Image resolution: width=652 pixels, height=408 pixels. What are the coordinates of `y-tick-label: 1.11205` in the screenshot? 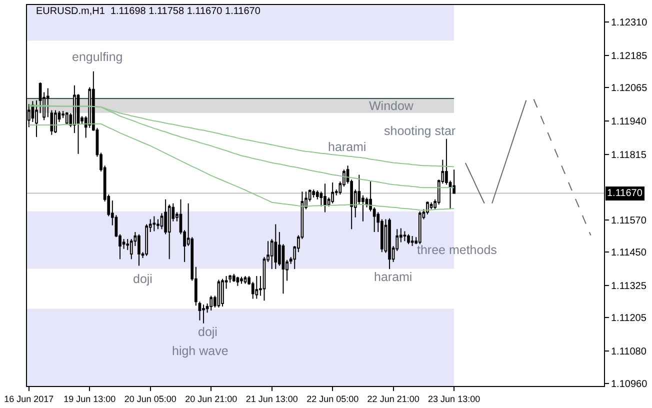 It's located at (629, 318).